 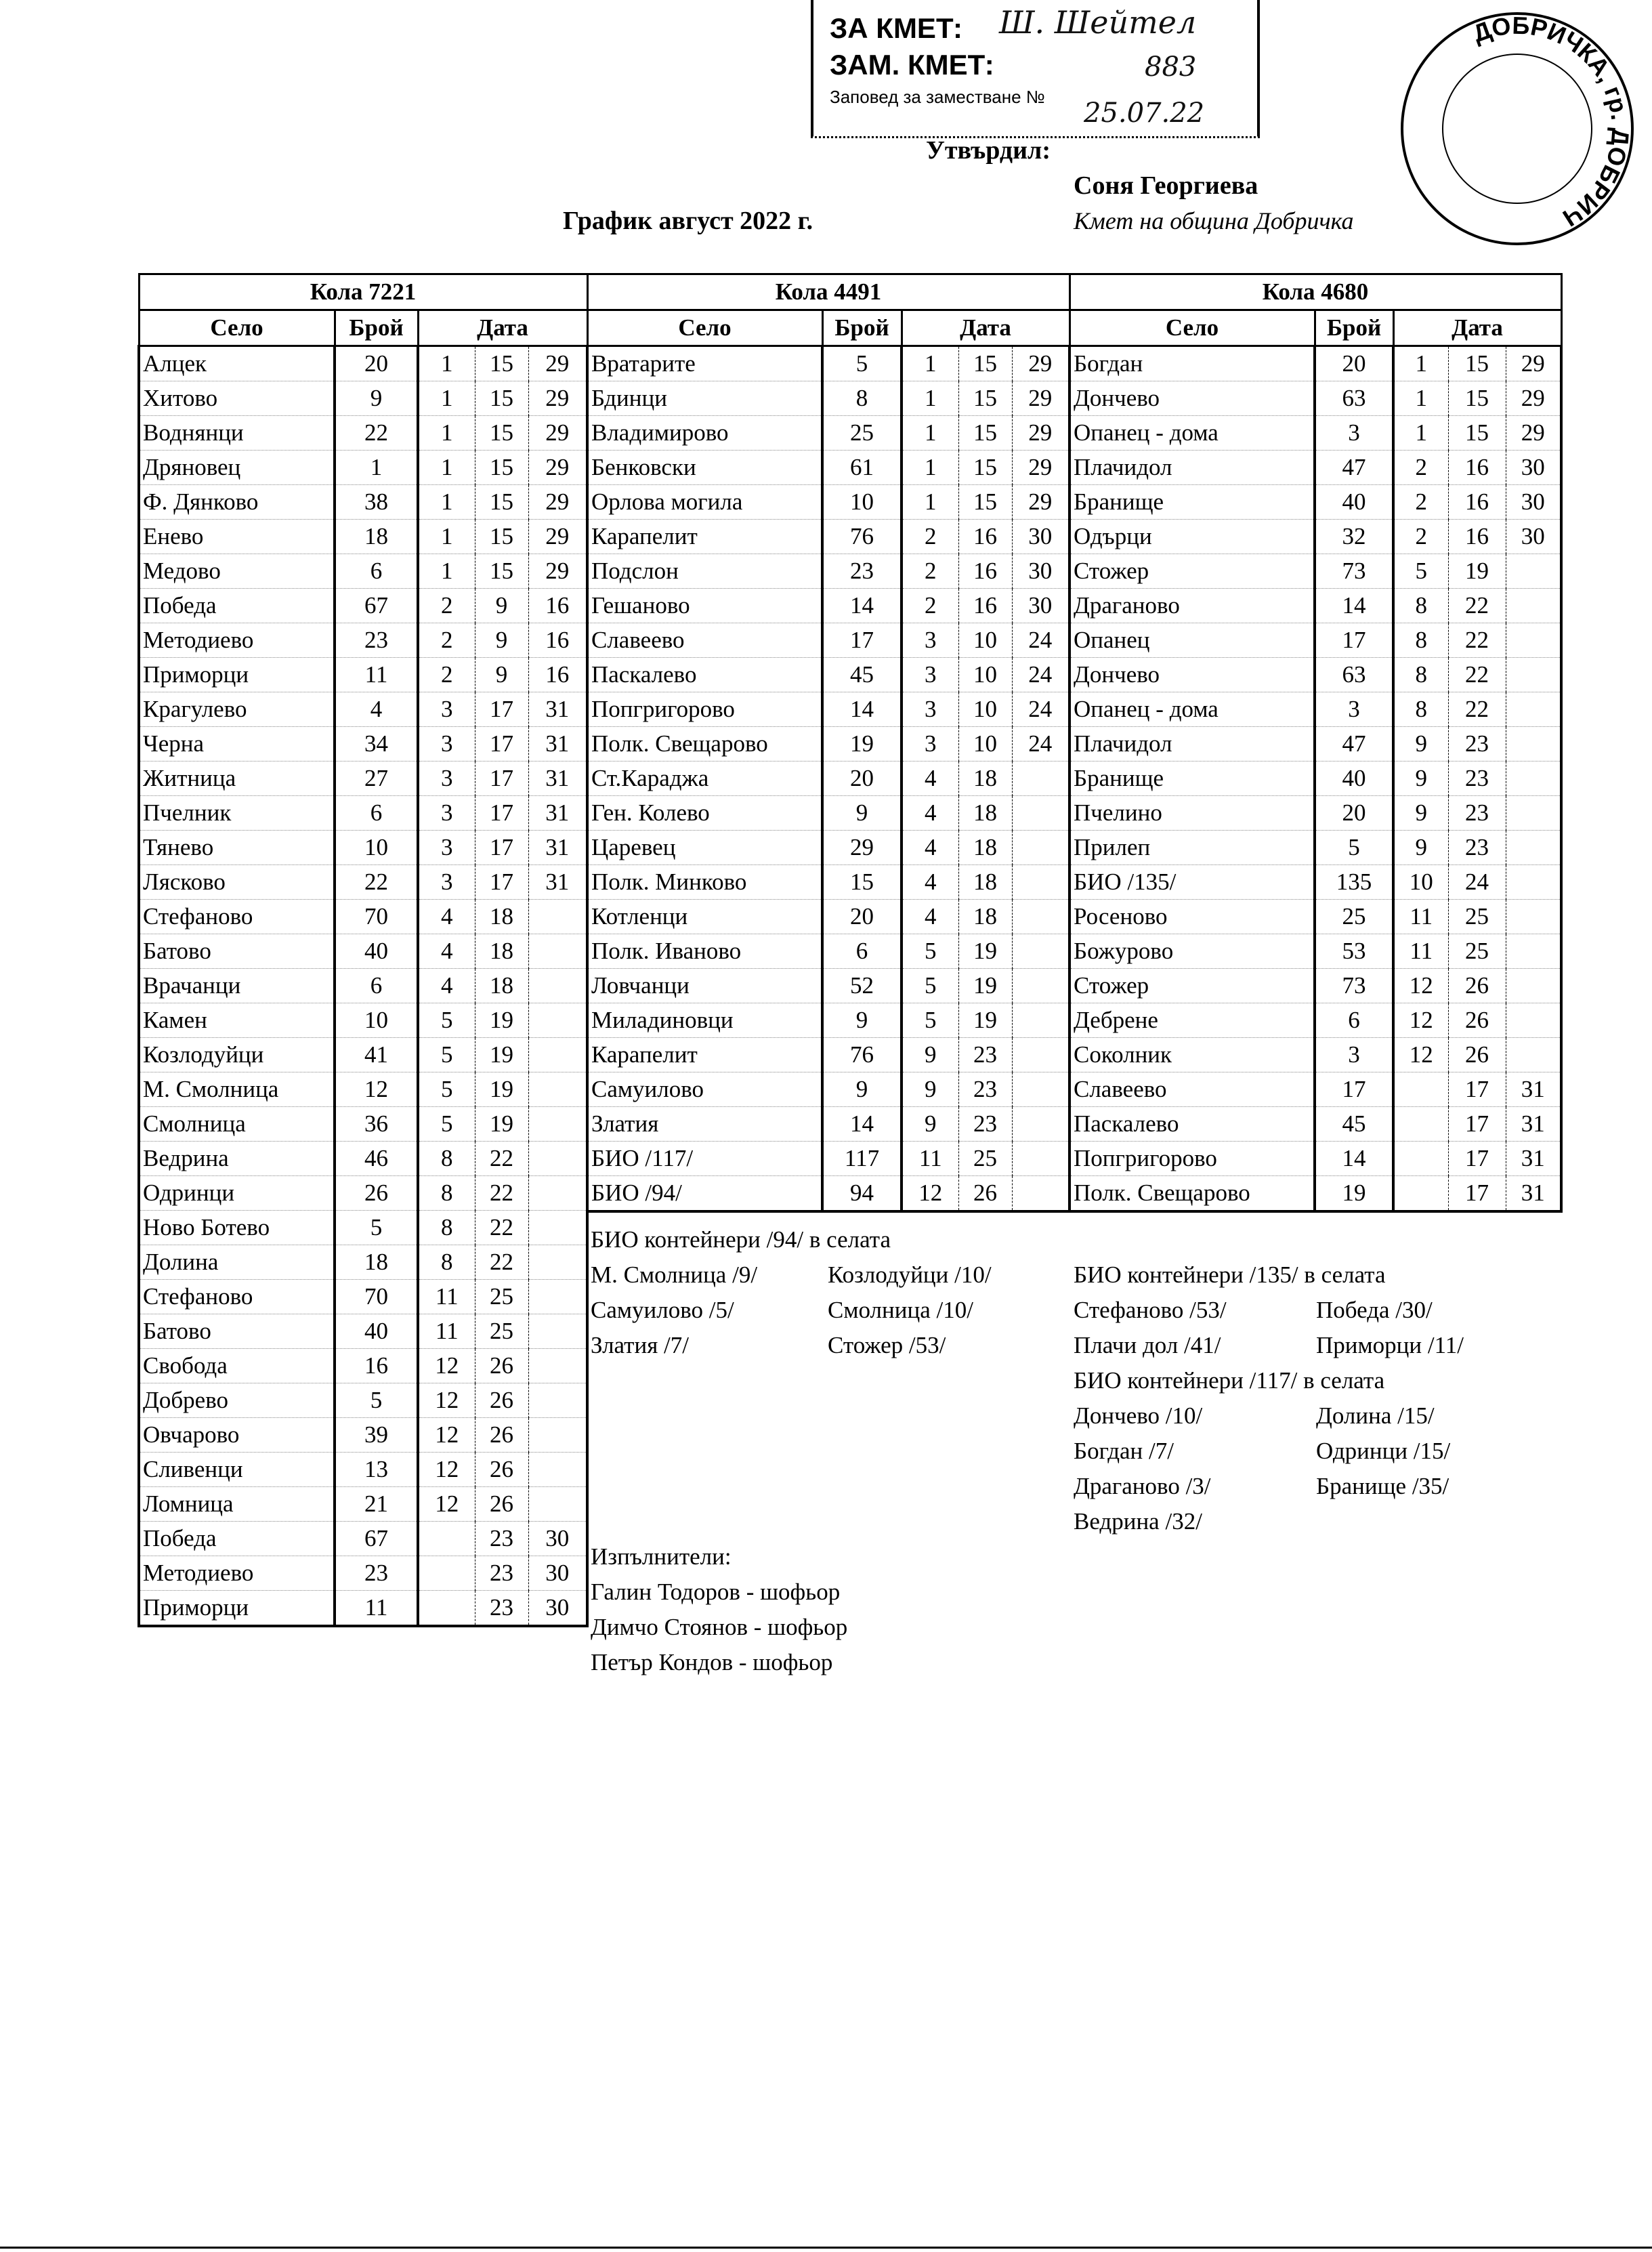 I want to click on table-row: Ст.Караджа 20 4 18, so click(x=829, y=778).